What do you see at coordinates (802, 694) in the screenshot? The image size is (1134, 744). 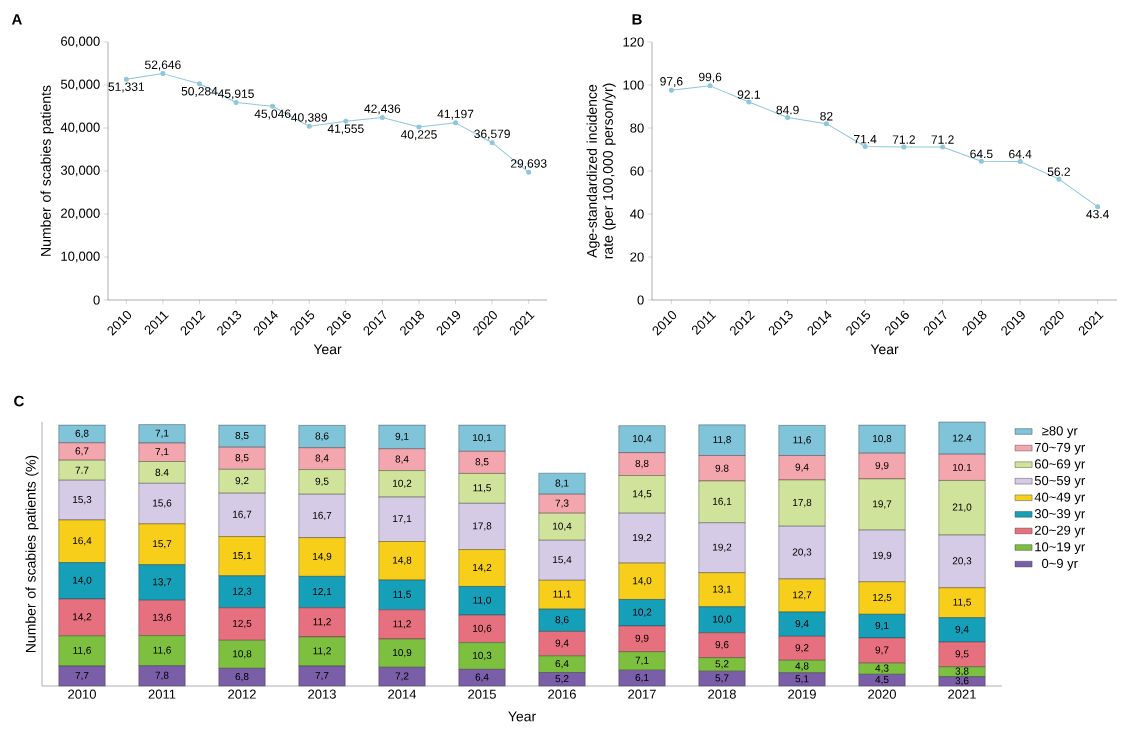 I see `x-tick-label: 2019` at bounding box center [802, 694].